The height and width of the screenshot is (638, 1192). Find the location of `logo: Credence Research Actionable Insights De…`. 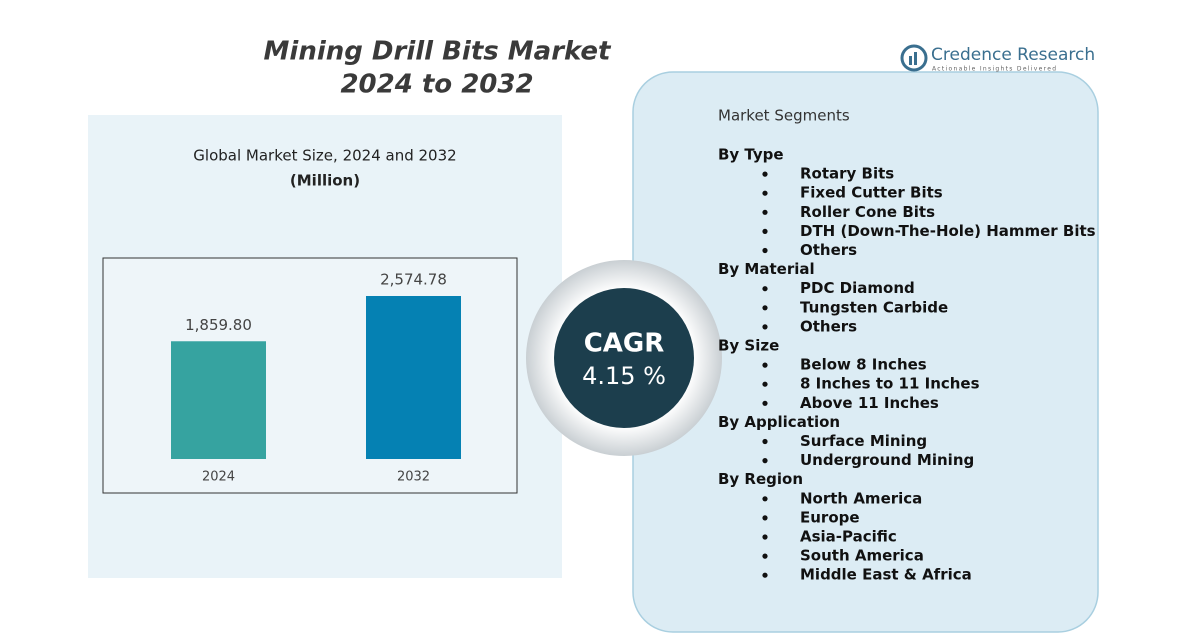

logo: Credence Research Actionable Insights De… is located at coordinates (997, 58).